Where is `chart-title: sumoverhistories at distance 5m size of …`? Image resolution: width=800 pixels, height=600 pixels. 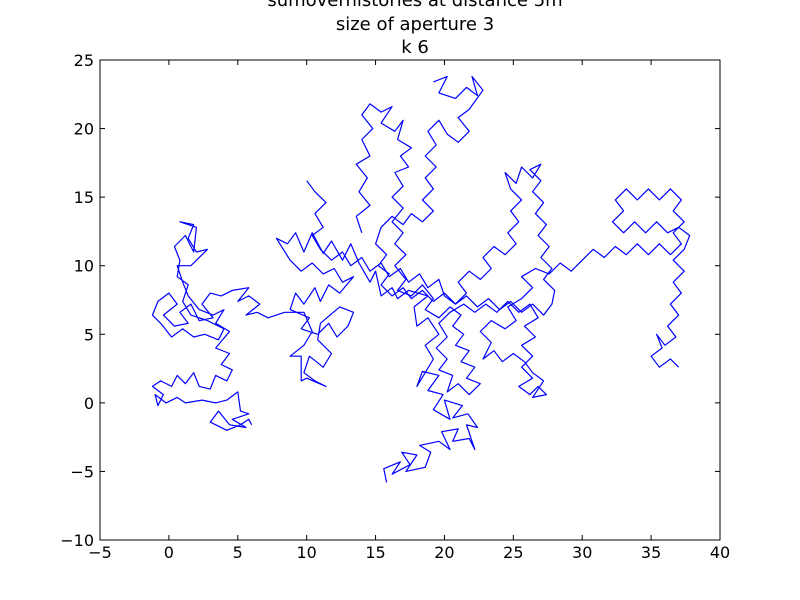
chart-title: sumoverhistories at distance 5m size of … is located at coordinates (414, 29).